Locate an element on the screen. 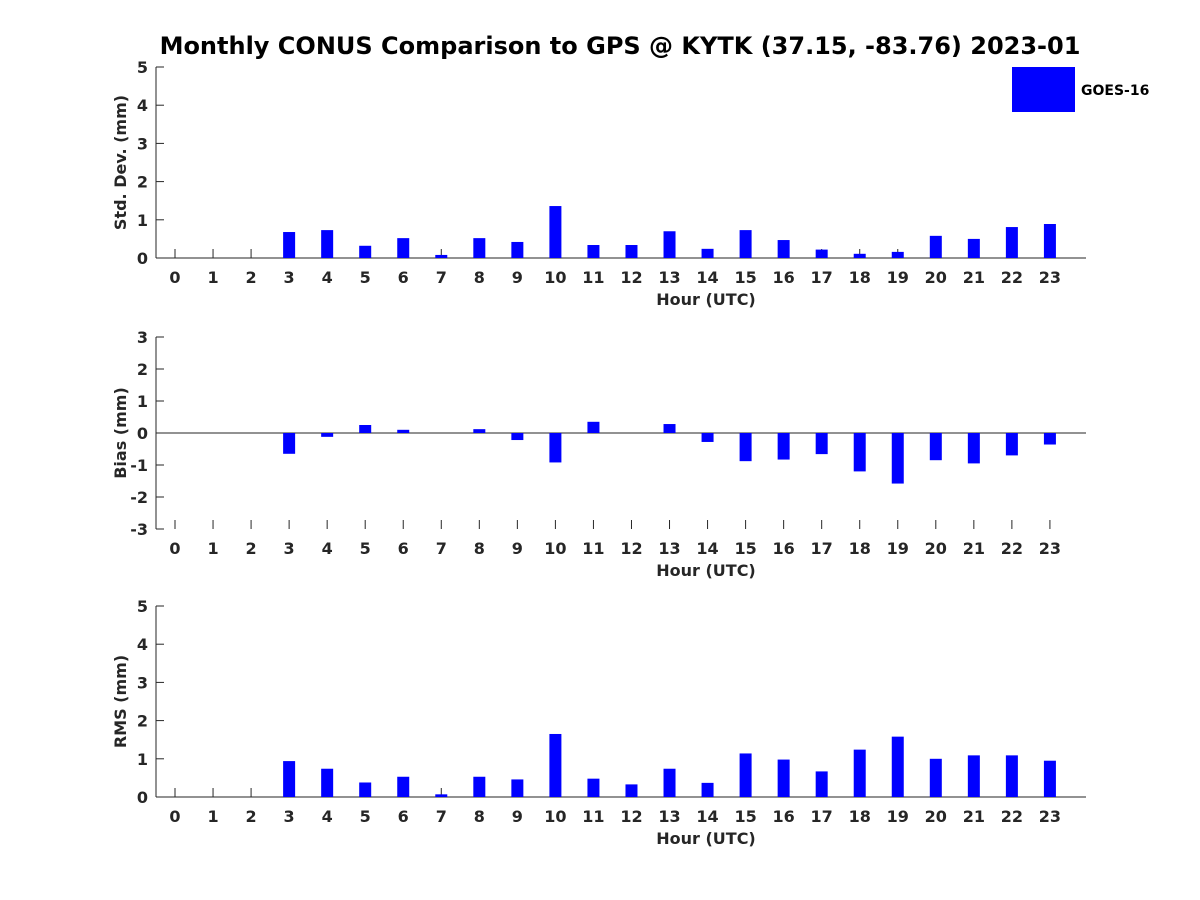  bias-x-tick-label: 1 is located at coordinates (212, 548).